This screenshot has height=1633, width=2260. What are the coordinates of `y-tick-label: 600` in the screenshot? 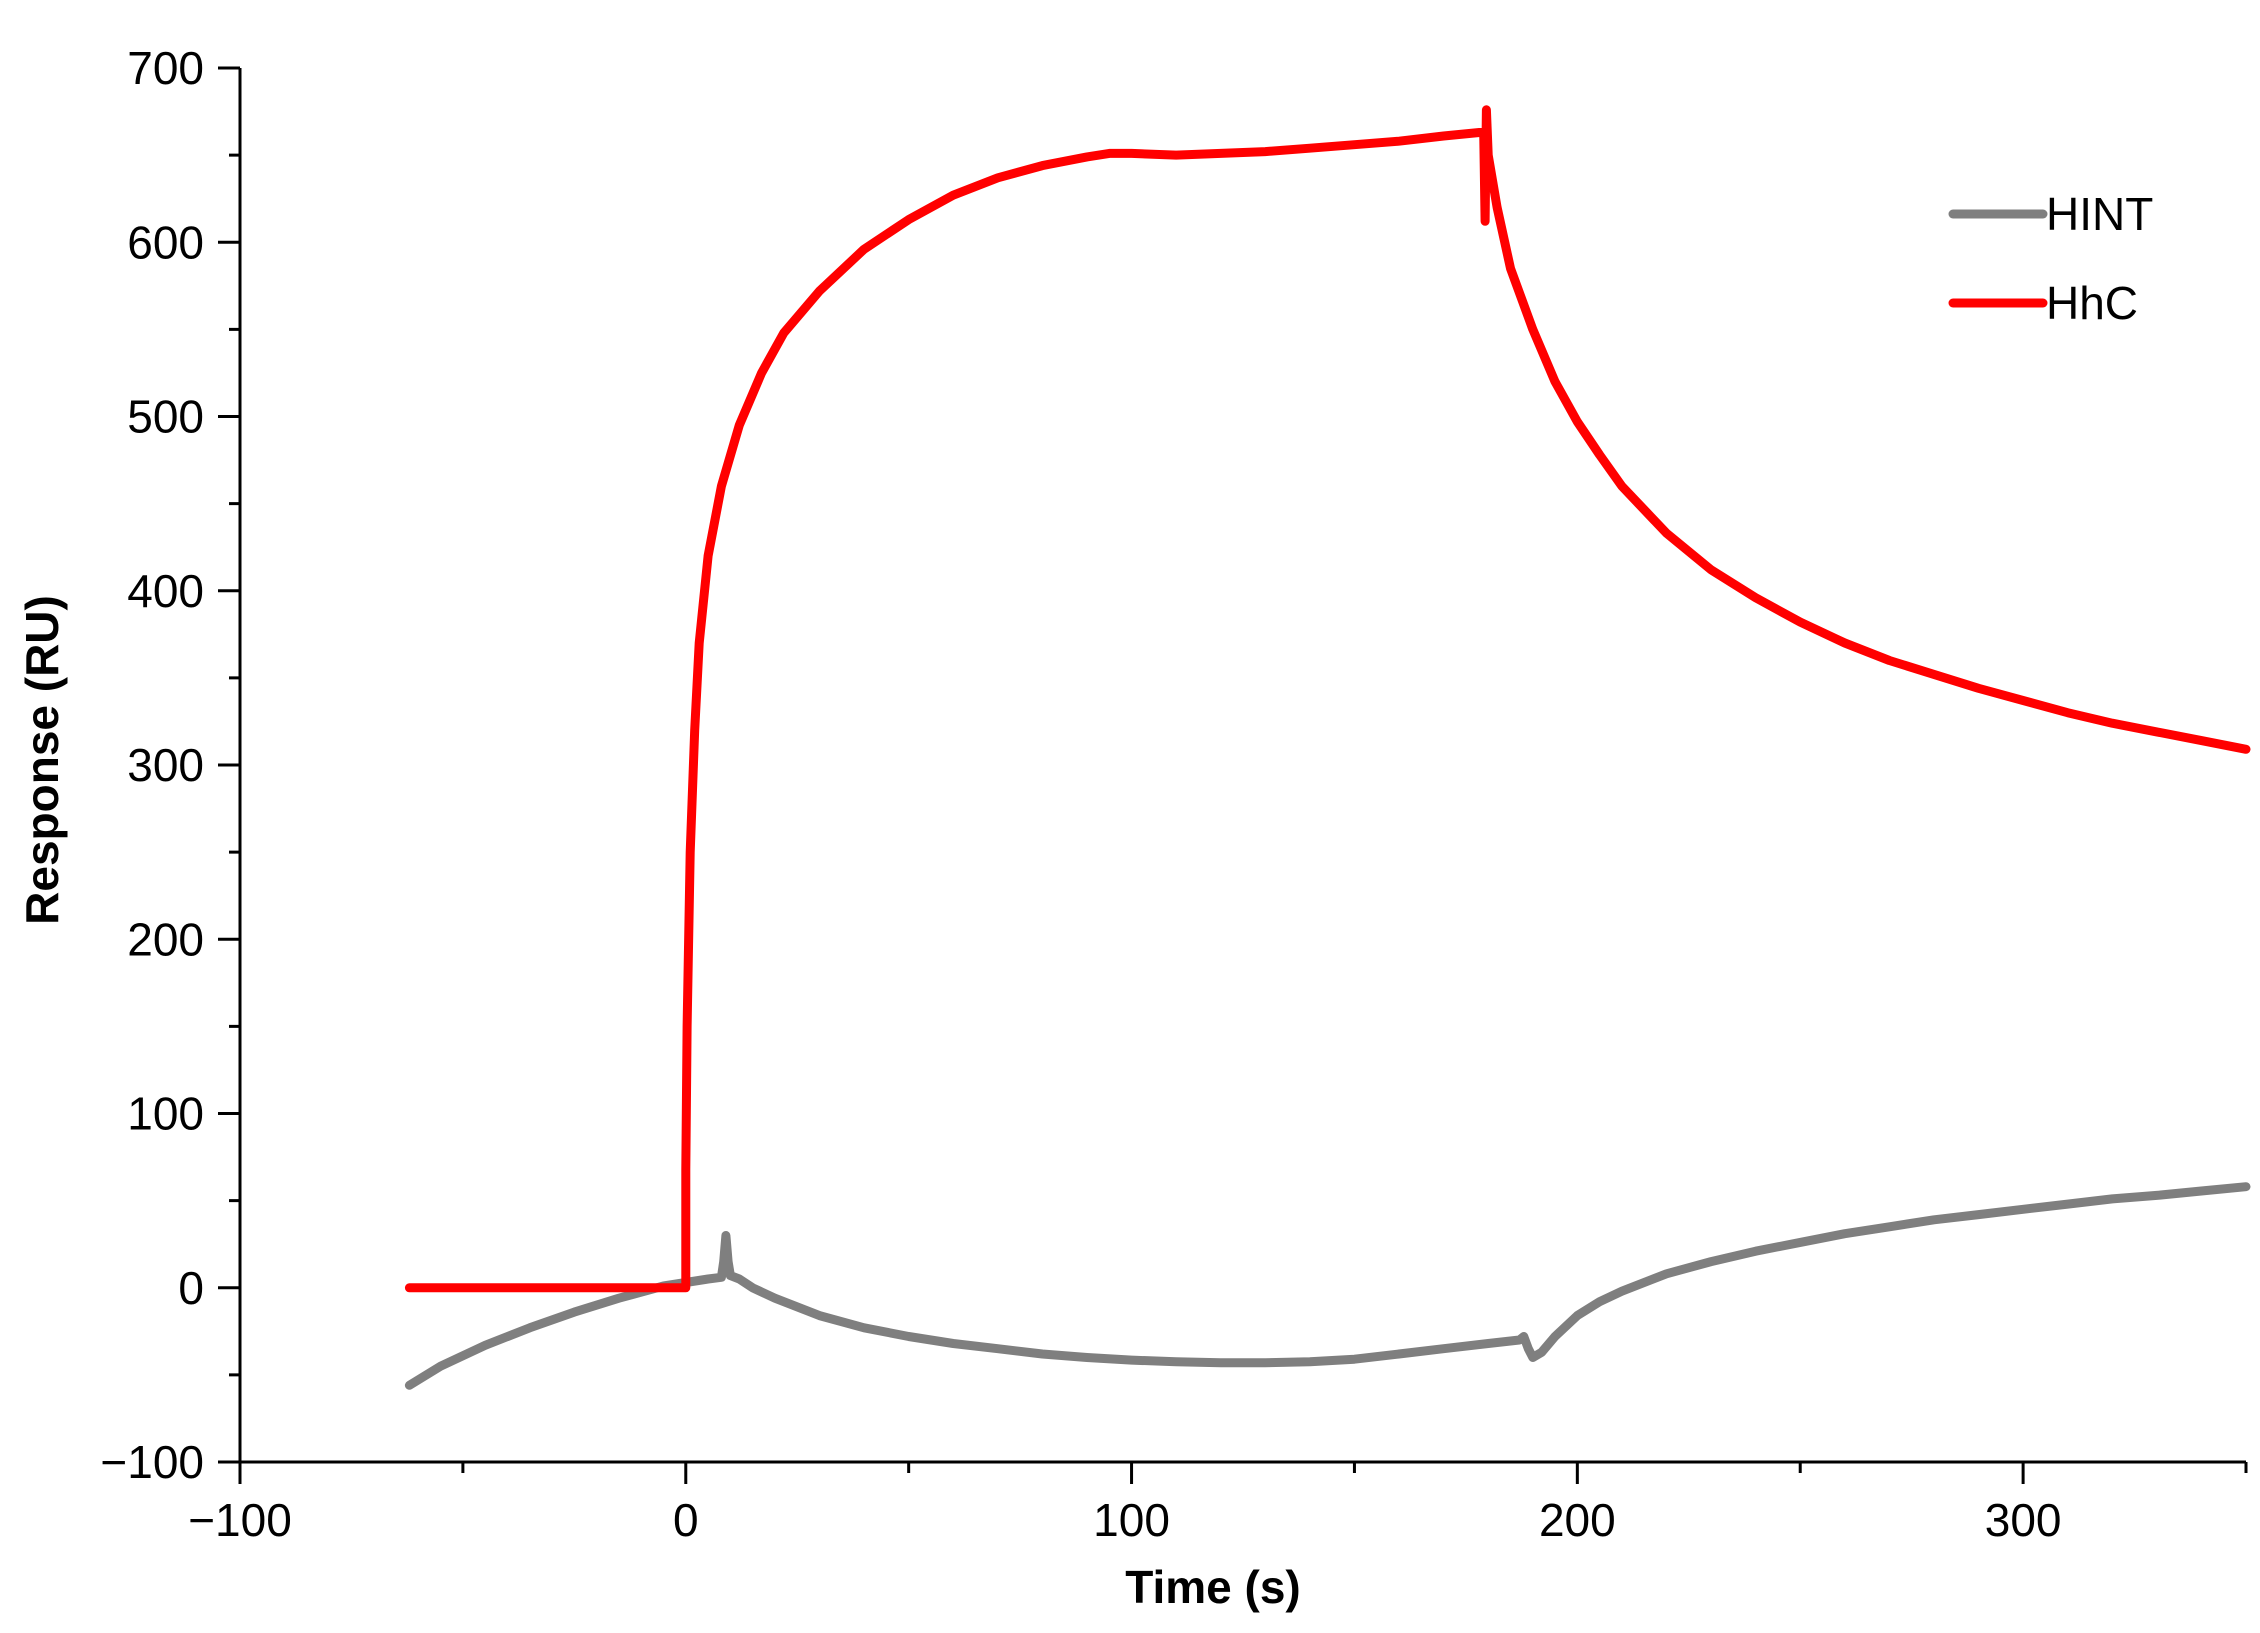 It's located at (165, 242).